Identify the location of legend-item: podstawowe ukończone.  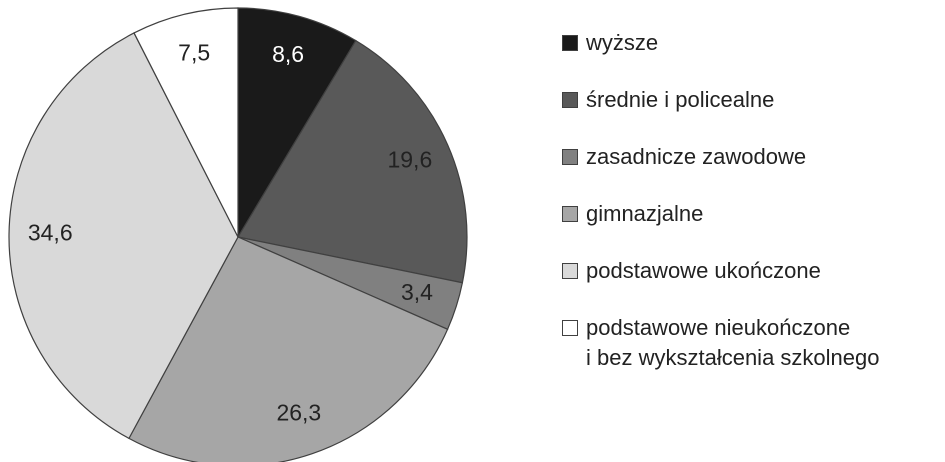
(752, 286).